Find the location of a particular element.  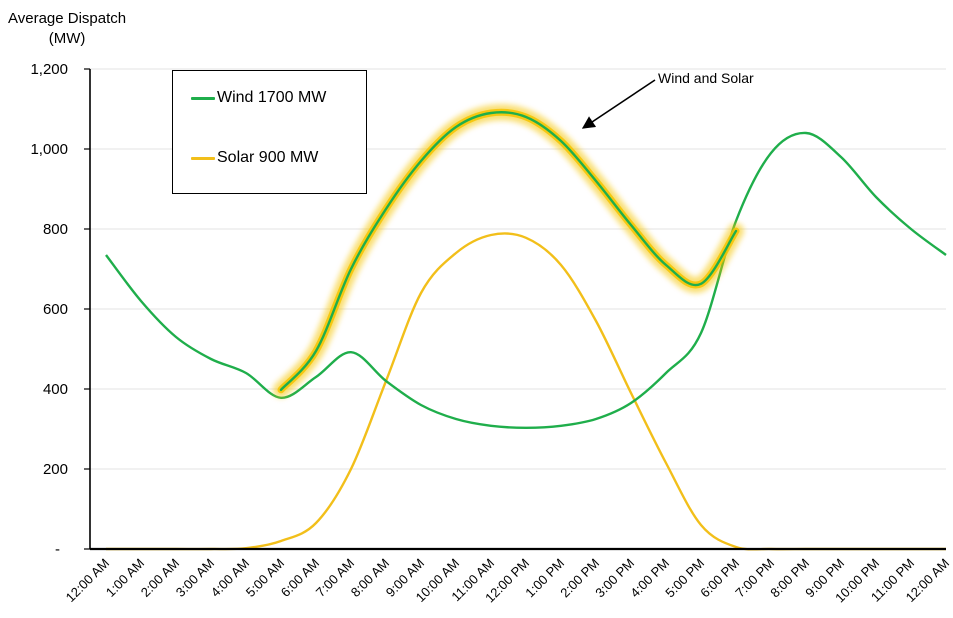

y-tick-label: 1,200 is located at coordinates (49, 69).